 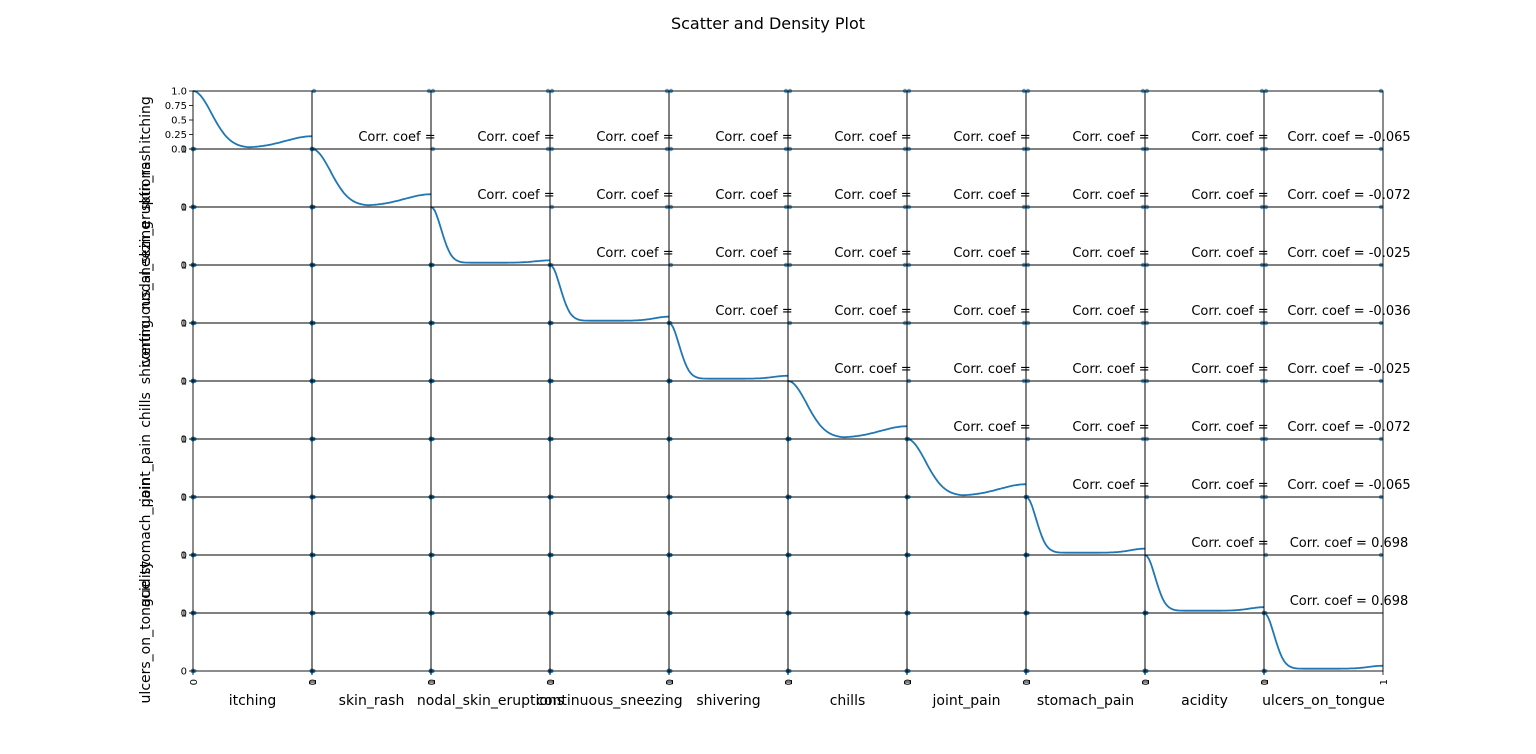 I want to click on corr-annotation: Corr. coef = 0.698, so click(x=1349, y=543).